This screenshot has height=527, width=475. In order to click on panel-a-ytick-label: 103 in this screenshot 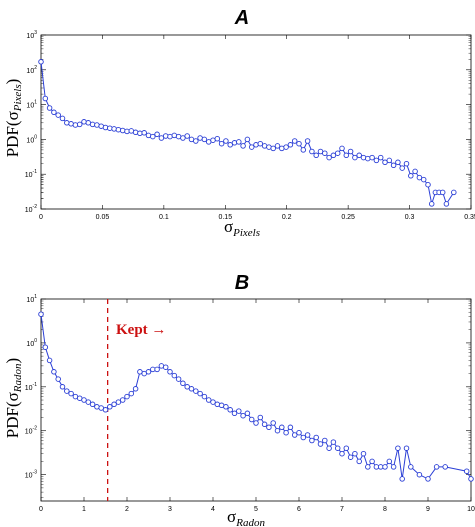, I will do `click(31, 35)`.